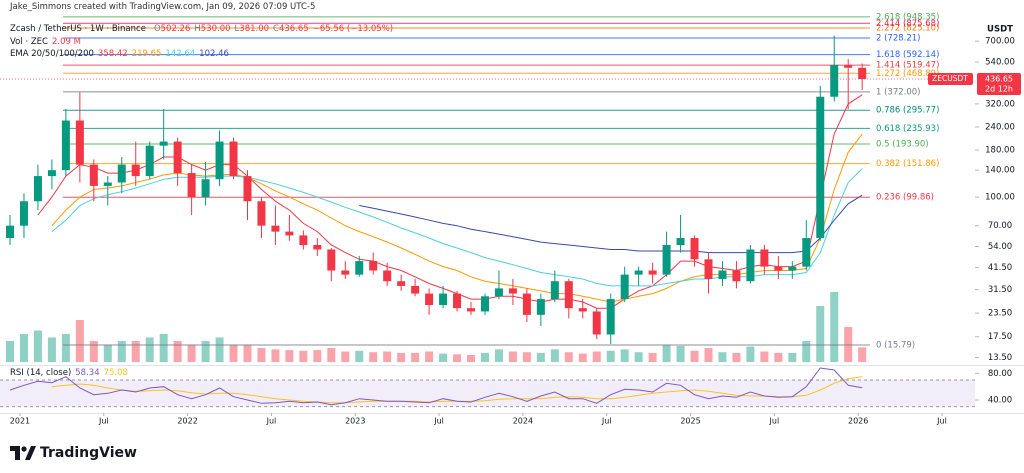 This screenshot has width=1024, height=473. I want to click on fib-label: 0.382 (151.86), so click(907, 164).